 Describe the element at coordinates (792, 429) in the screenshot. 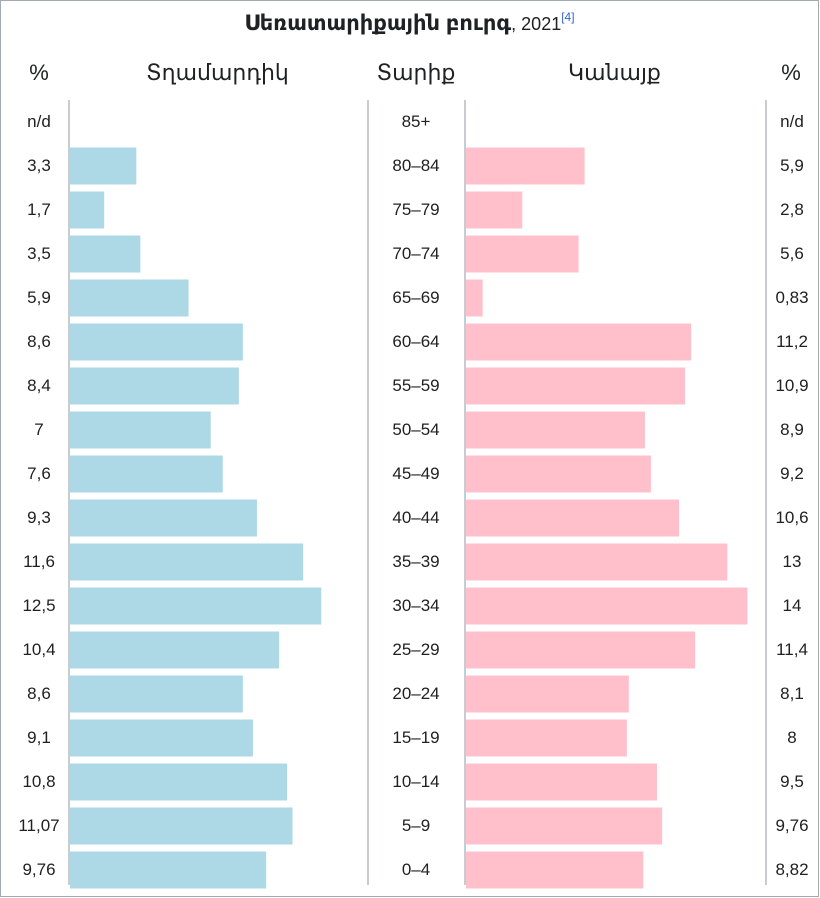

I see `female-percent-label: 8,9` at that location.